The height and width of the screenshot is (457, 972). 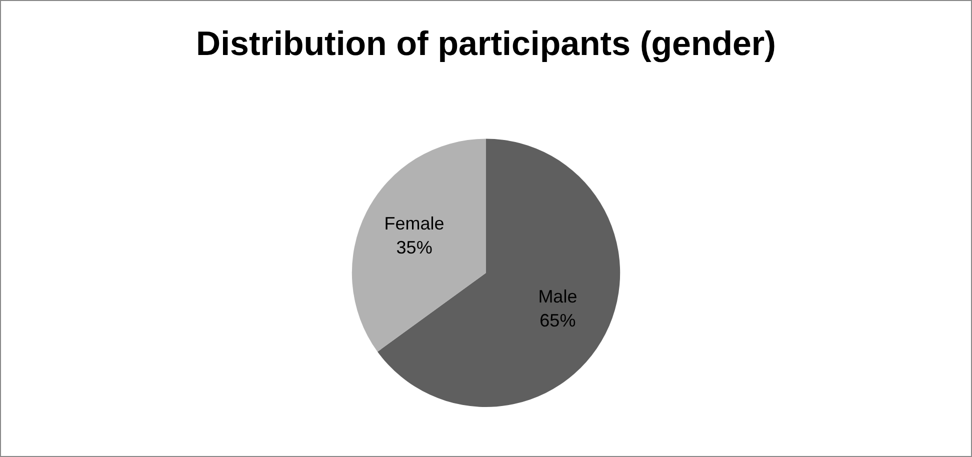 I want to click on chart-title: Distribution of participants (gender), so click(x=486, y=43).